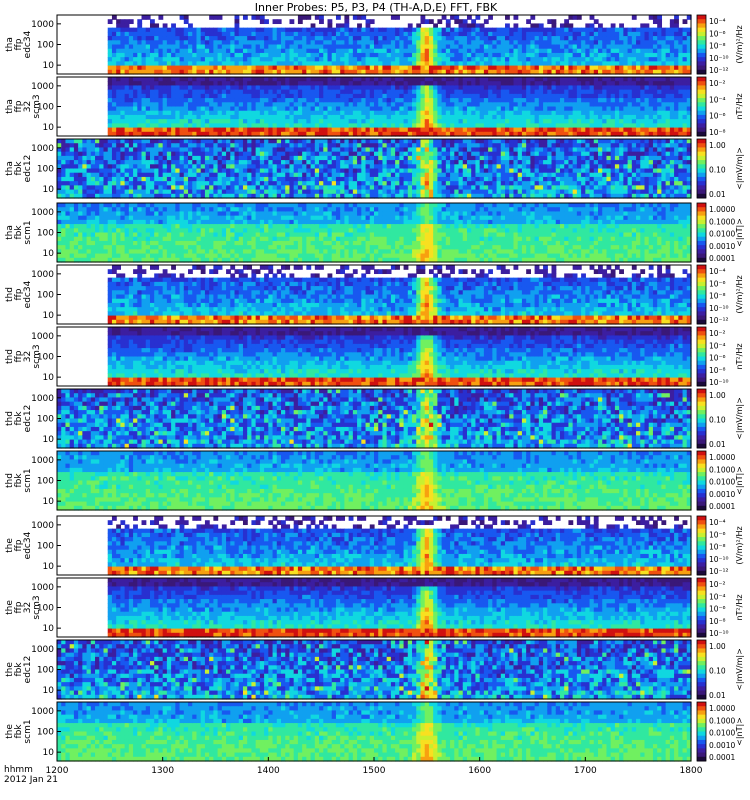 The width and height of the screenshot is (750, 800). I want to click on colorbar-tick-label: 10⁻⁶, so click(717, 116).